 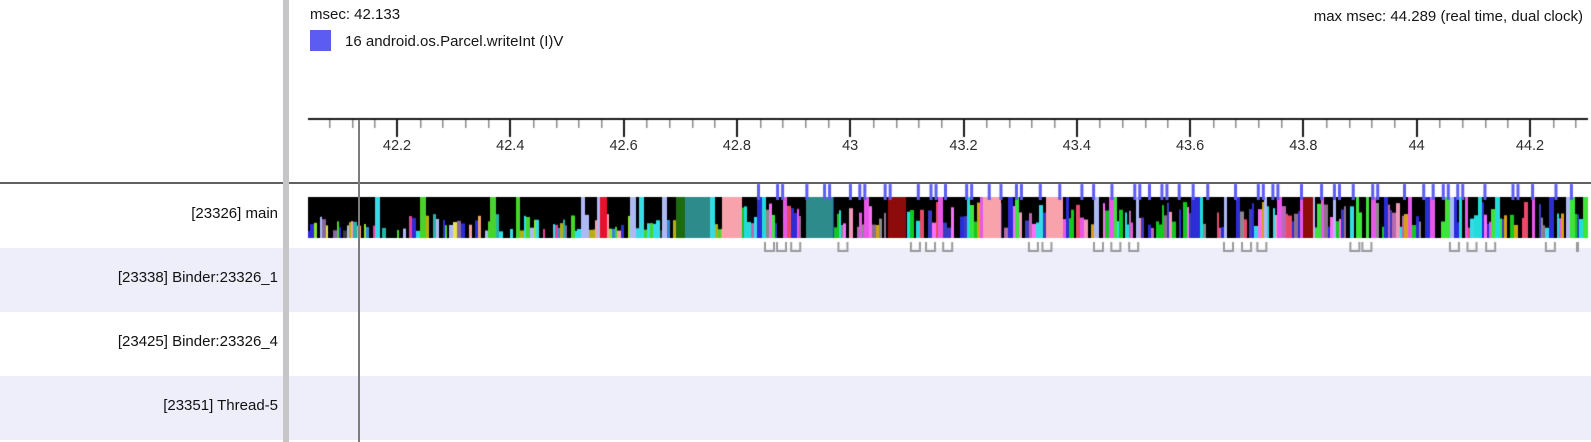 What do you see at coordinates (454, 41) in the screenshot?
I see `selected-method-label: 16 android.os.Parcel.writeInt (I)V` at bounding box center [454, 41].